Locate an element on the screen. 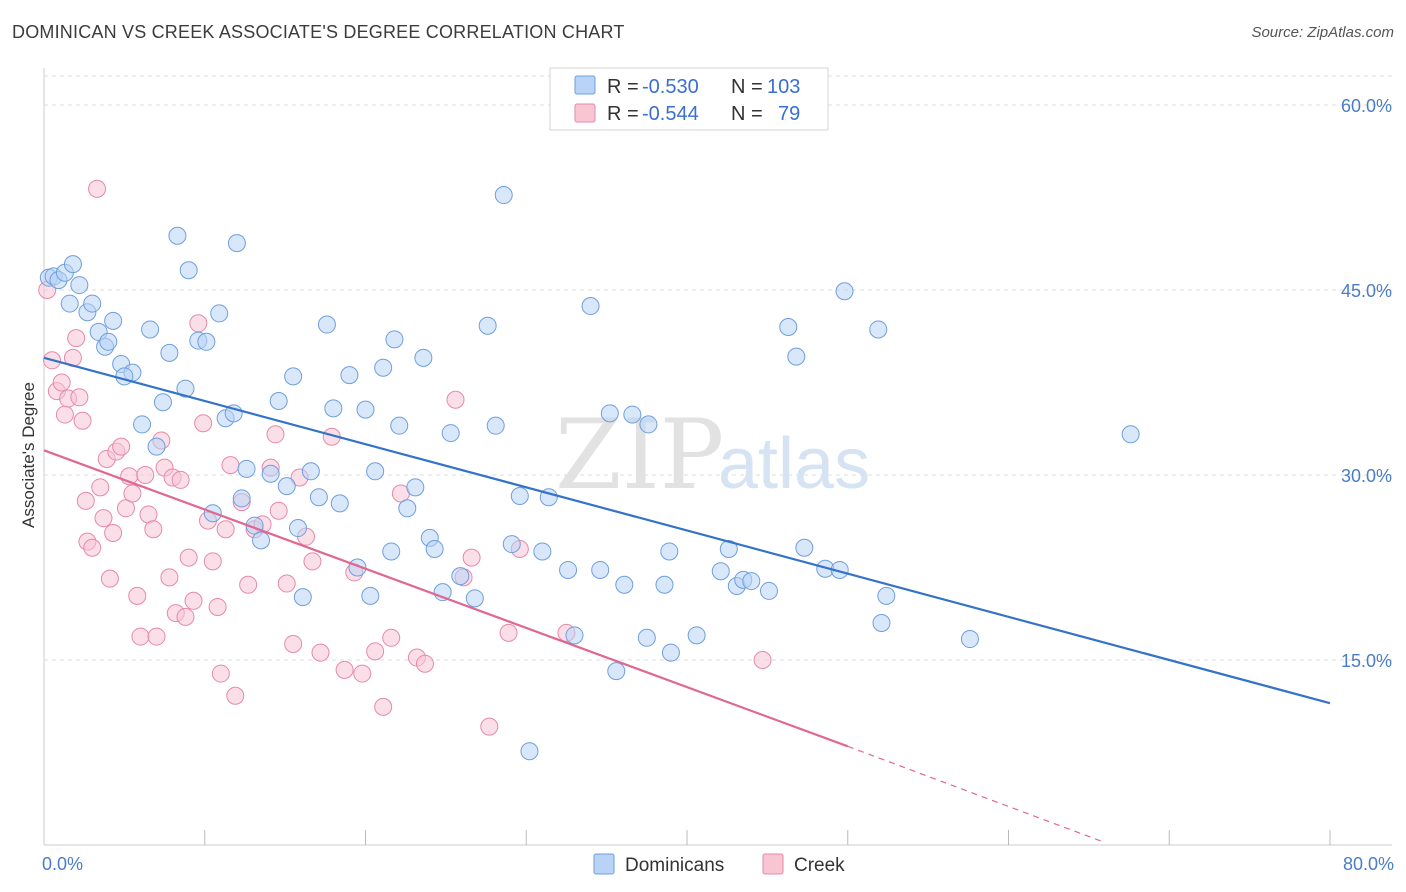  legend-n-value-2: 79 is located at coordinates (789, 114).